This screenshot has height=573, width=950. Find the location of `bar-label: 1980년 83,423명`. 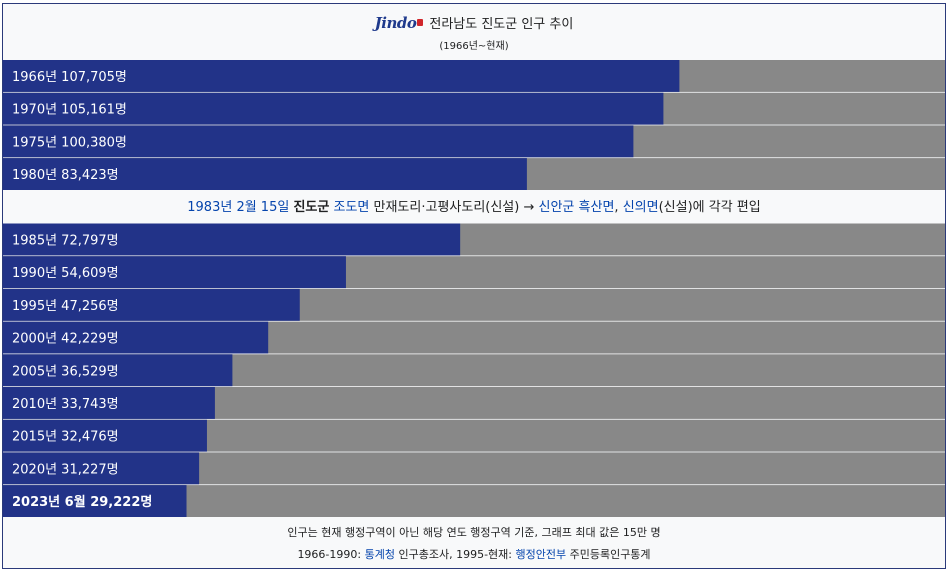

bar-label: 1980년 83,423명 is located at coordinates (65, 175).